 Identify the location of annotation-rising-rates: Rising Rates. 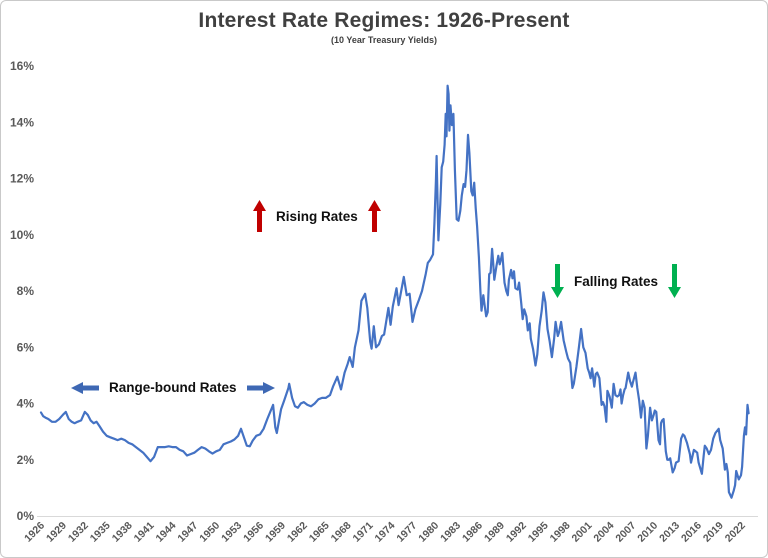
(317, 216).